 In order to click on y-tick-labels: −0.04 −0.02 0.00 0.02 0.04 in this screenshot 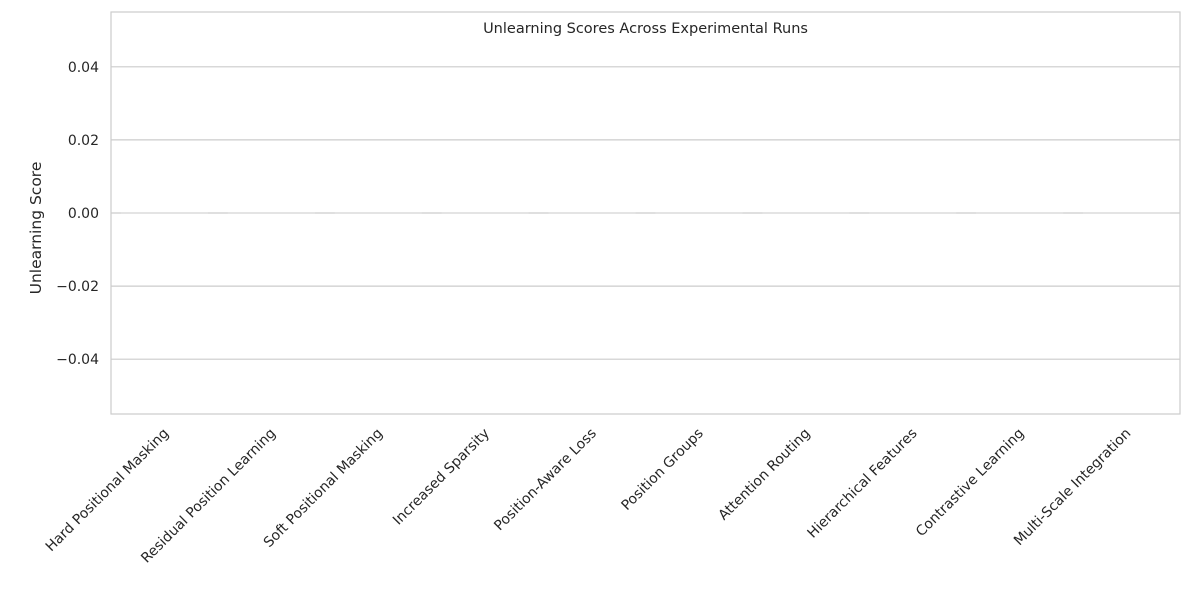, I will do `click(77, 214)`.